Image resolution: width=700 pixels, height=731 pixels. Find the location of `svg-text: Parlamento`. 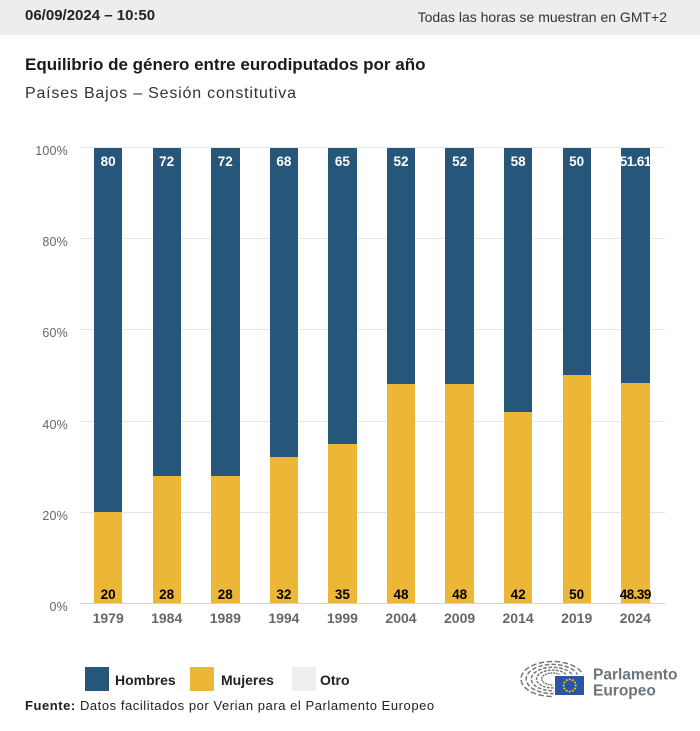

svg-text: Parlamento is located at coordinates (635, 675).